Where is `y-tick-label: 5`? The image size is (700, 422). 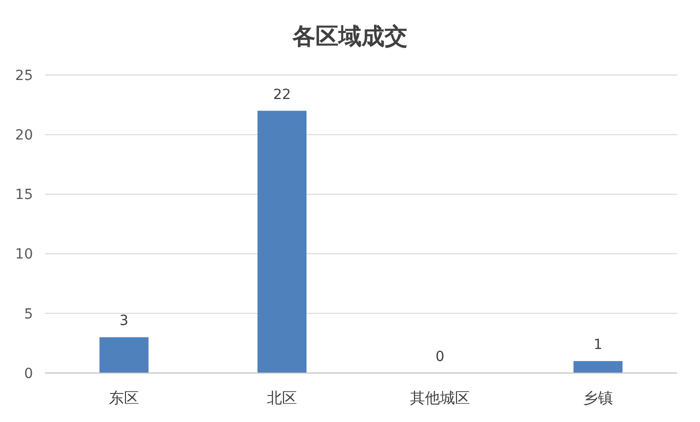
y-tick-label: 5 is located at coordinates (28, 314).